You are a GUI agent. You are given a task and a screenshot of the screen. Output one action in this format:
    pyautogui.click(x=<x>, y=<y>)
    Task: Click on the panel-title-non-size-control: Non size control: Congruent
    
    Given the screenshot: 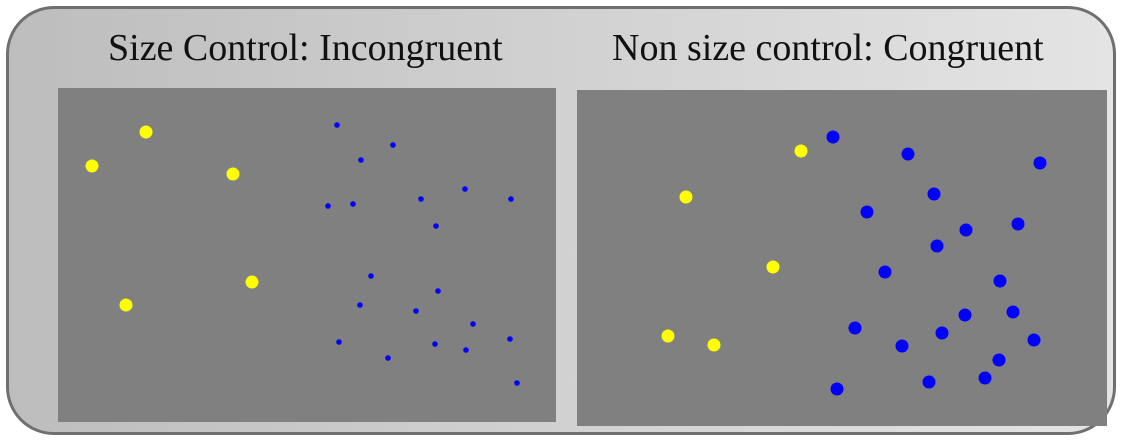 What is the action you would take?
    pyautogui.click(x=828, y=48)
    